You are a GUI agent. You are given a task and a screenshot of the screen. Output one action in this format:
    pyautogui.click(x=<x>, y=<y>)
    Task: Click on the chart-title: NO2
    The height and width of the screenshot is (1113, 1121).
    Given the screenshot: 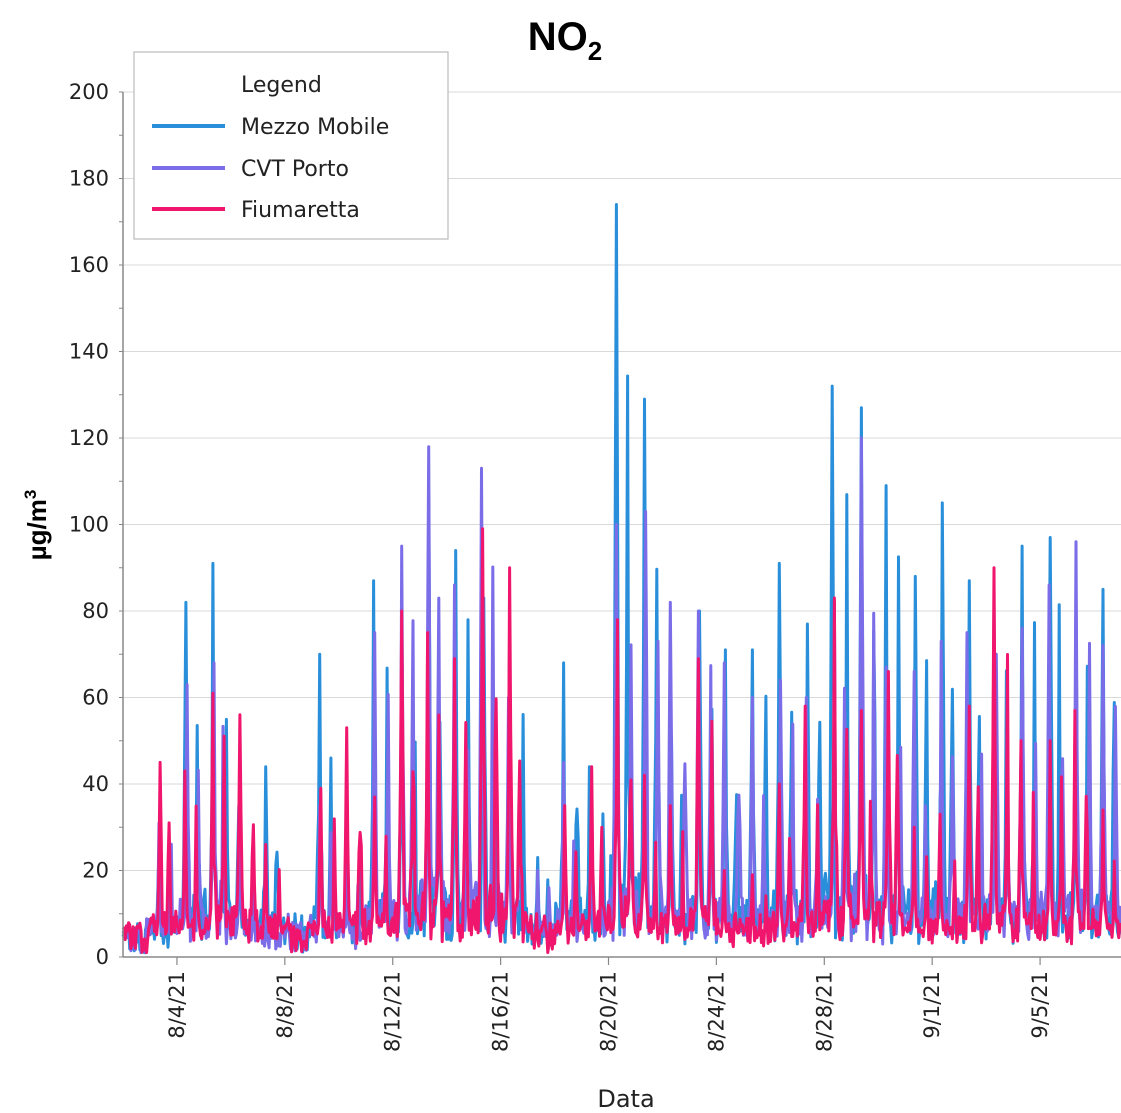 What is the action you would take?
    pyautogui.click(x=565, y=40)
    